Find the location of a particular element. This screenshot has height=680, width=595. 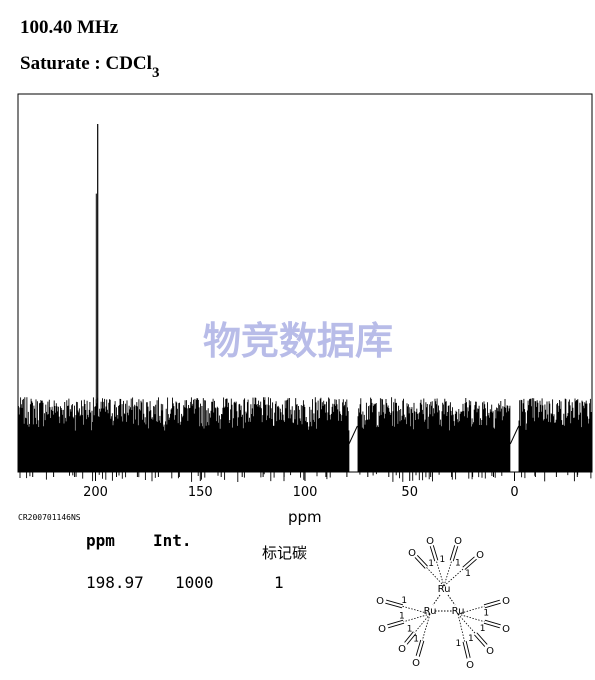

solvent-text: Saturate : CDCl is located at coordinates (86, 63).